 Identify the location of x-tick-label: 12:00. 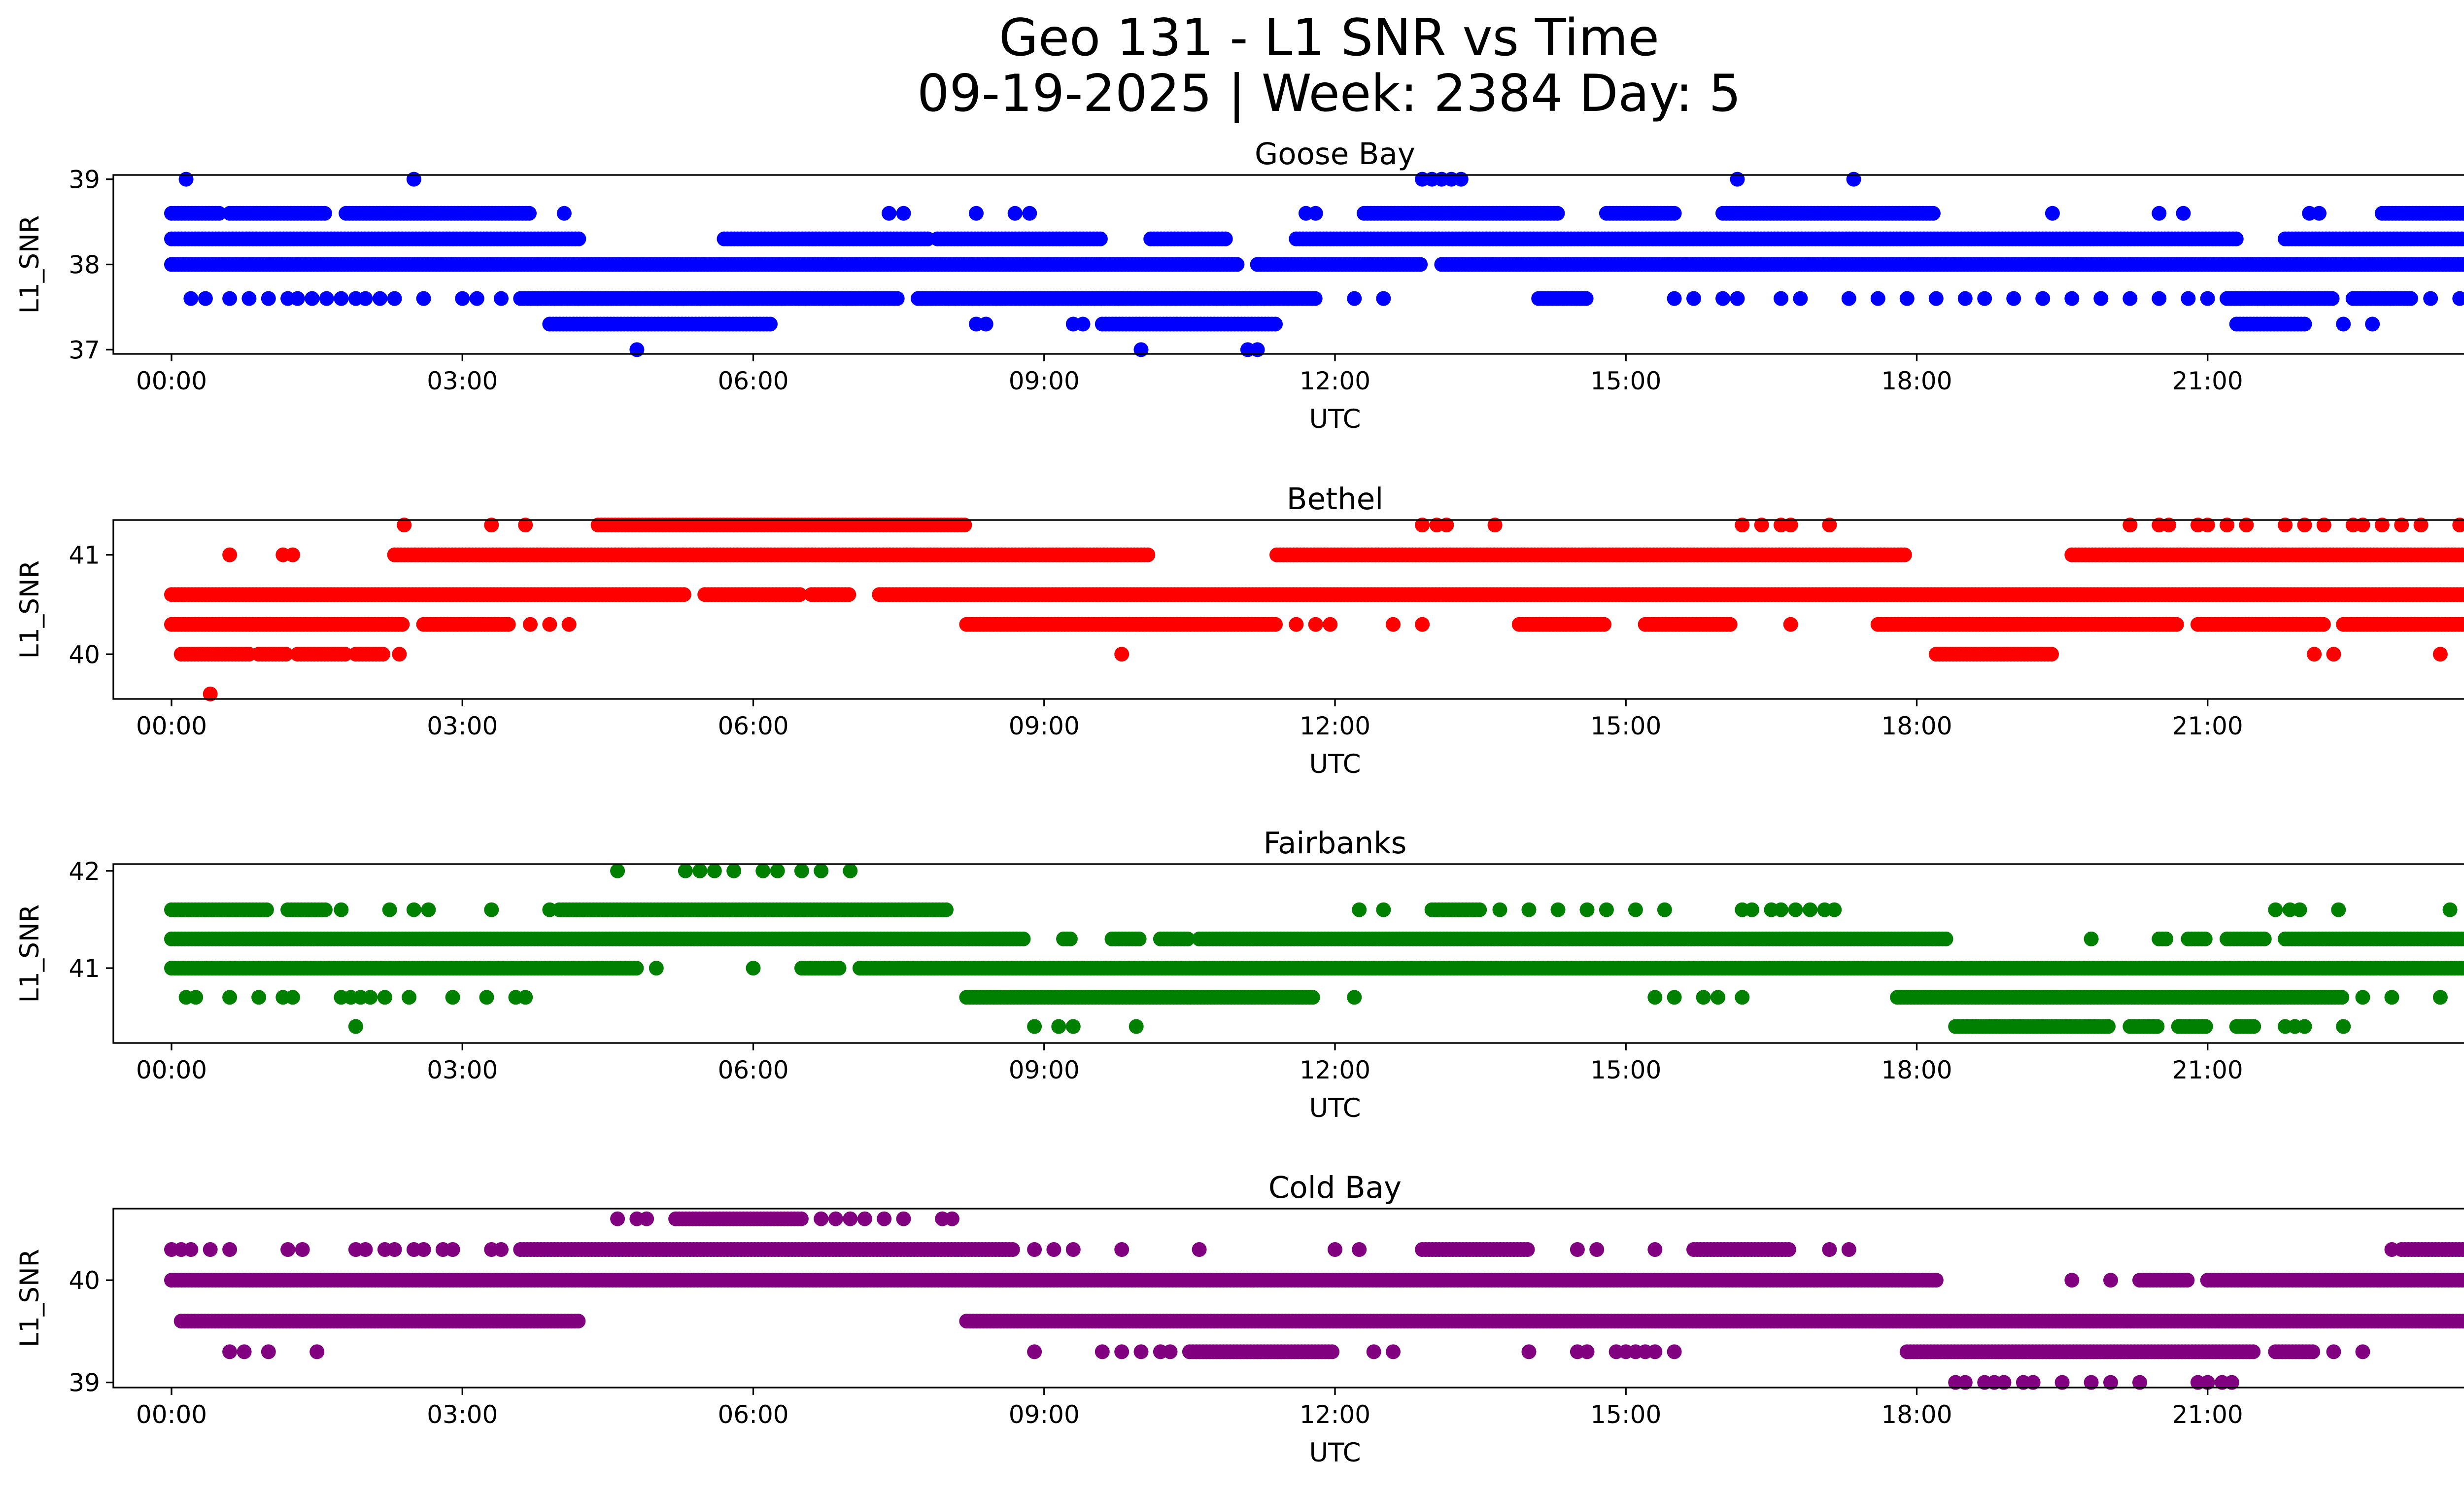
(1335, 381).